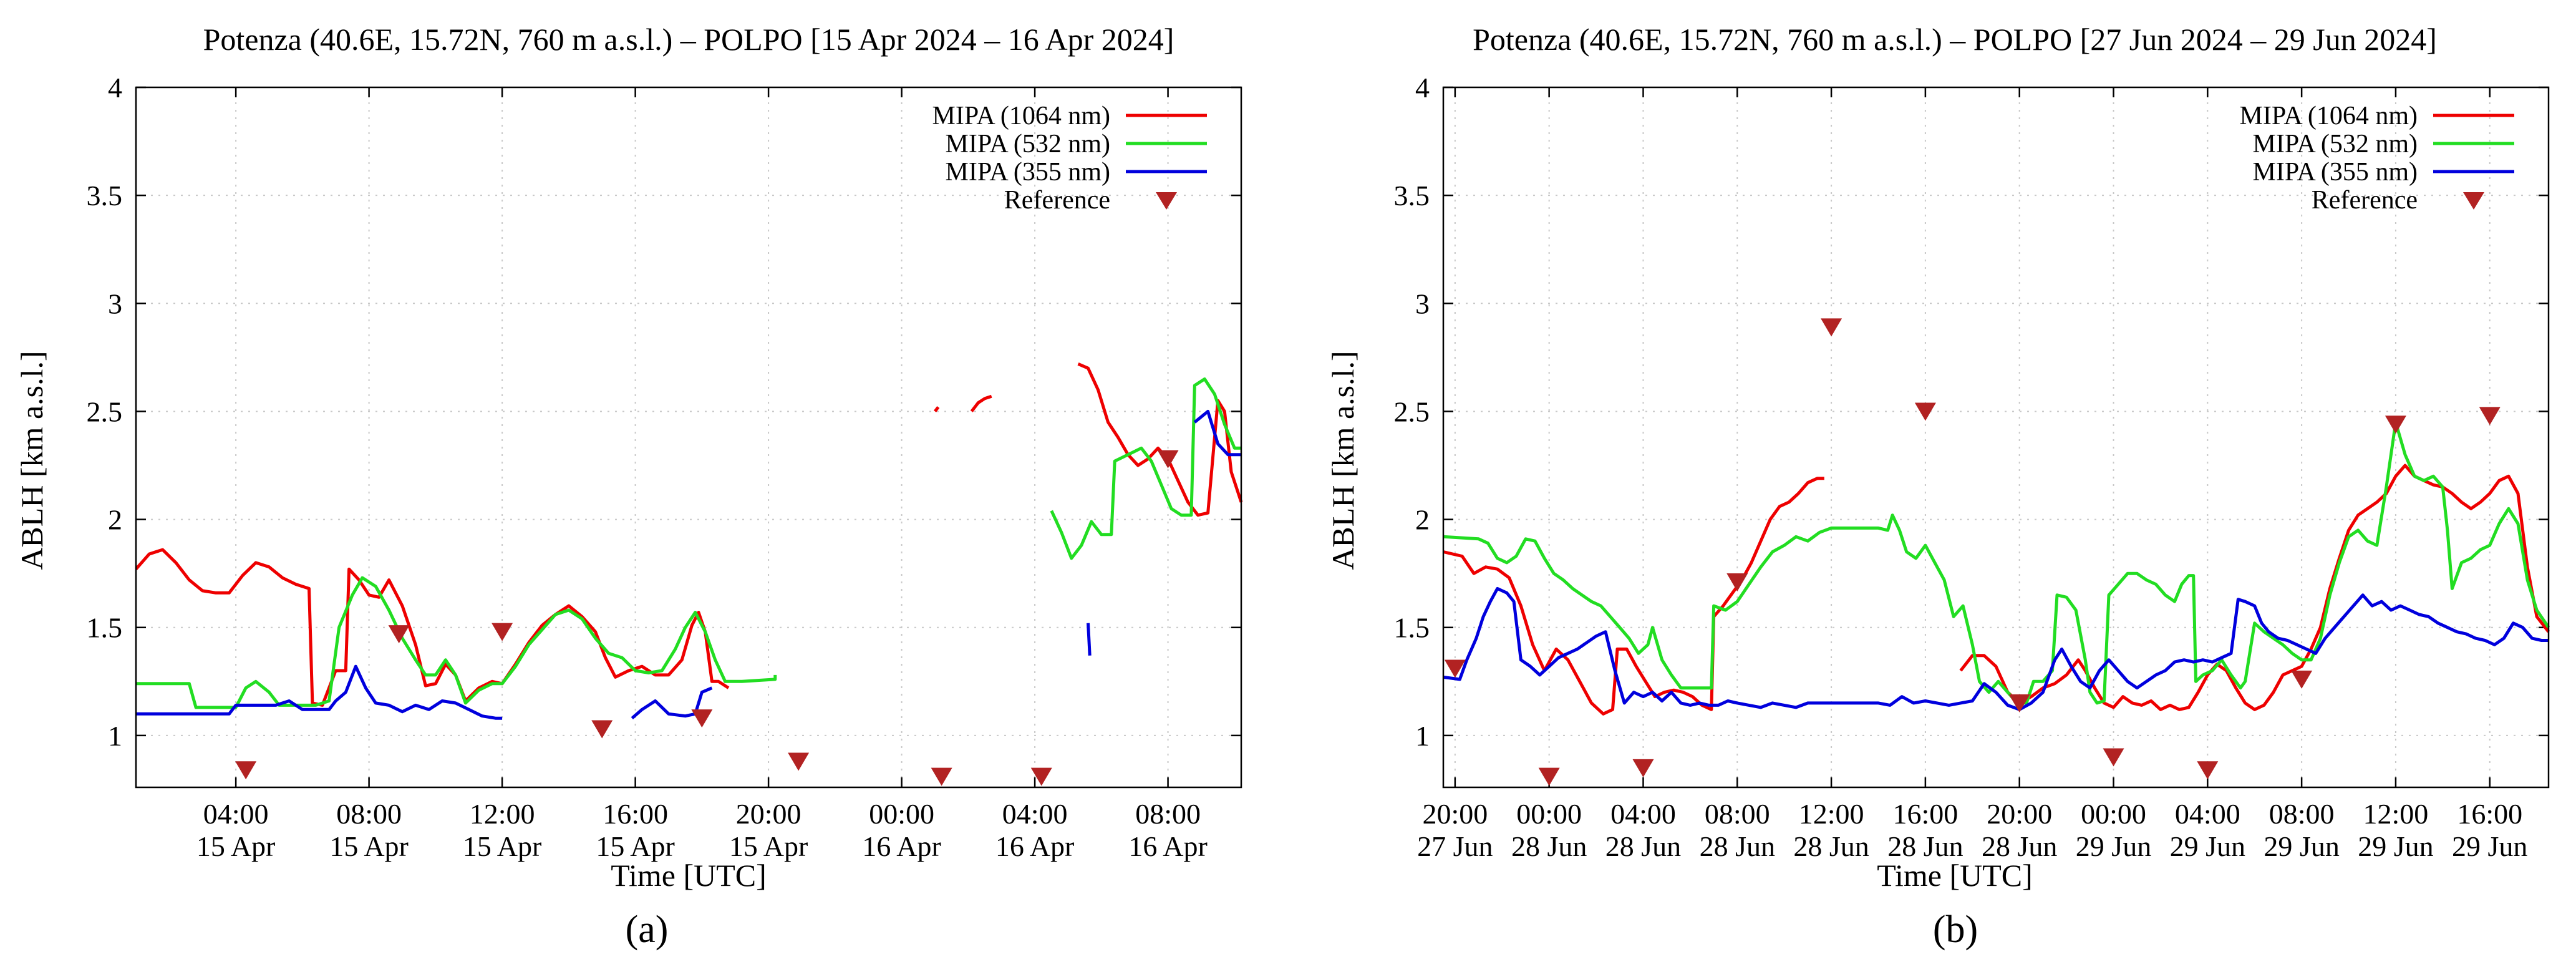 The image size is (2576, 972). Describe the element at coordinates (115, 736) in the screenshot. I see `y-tick-label: 1` at that location.